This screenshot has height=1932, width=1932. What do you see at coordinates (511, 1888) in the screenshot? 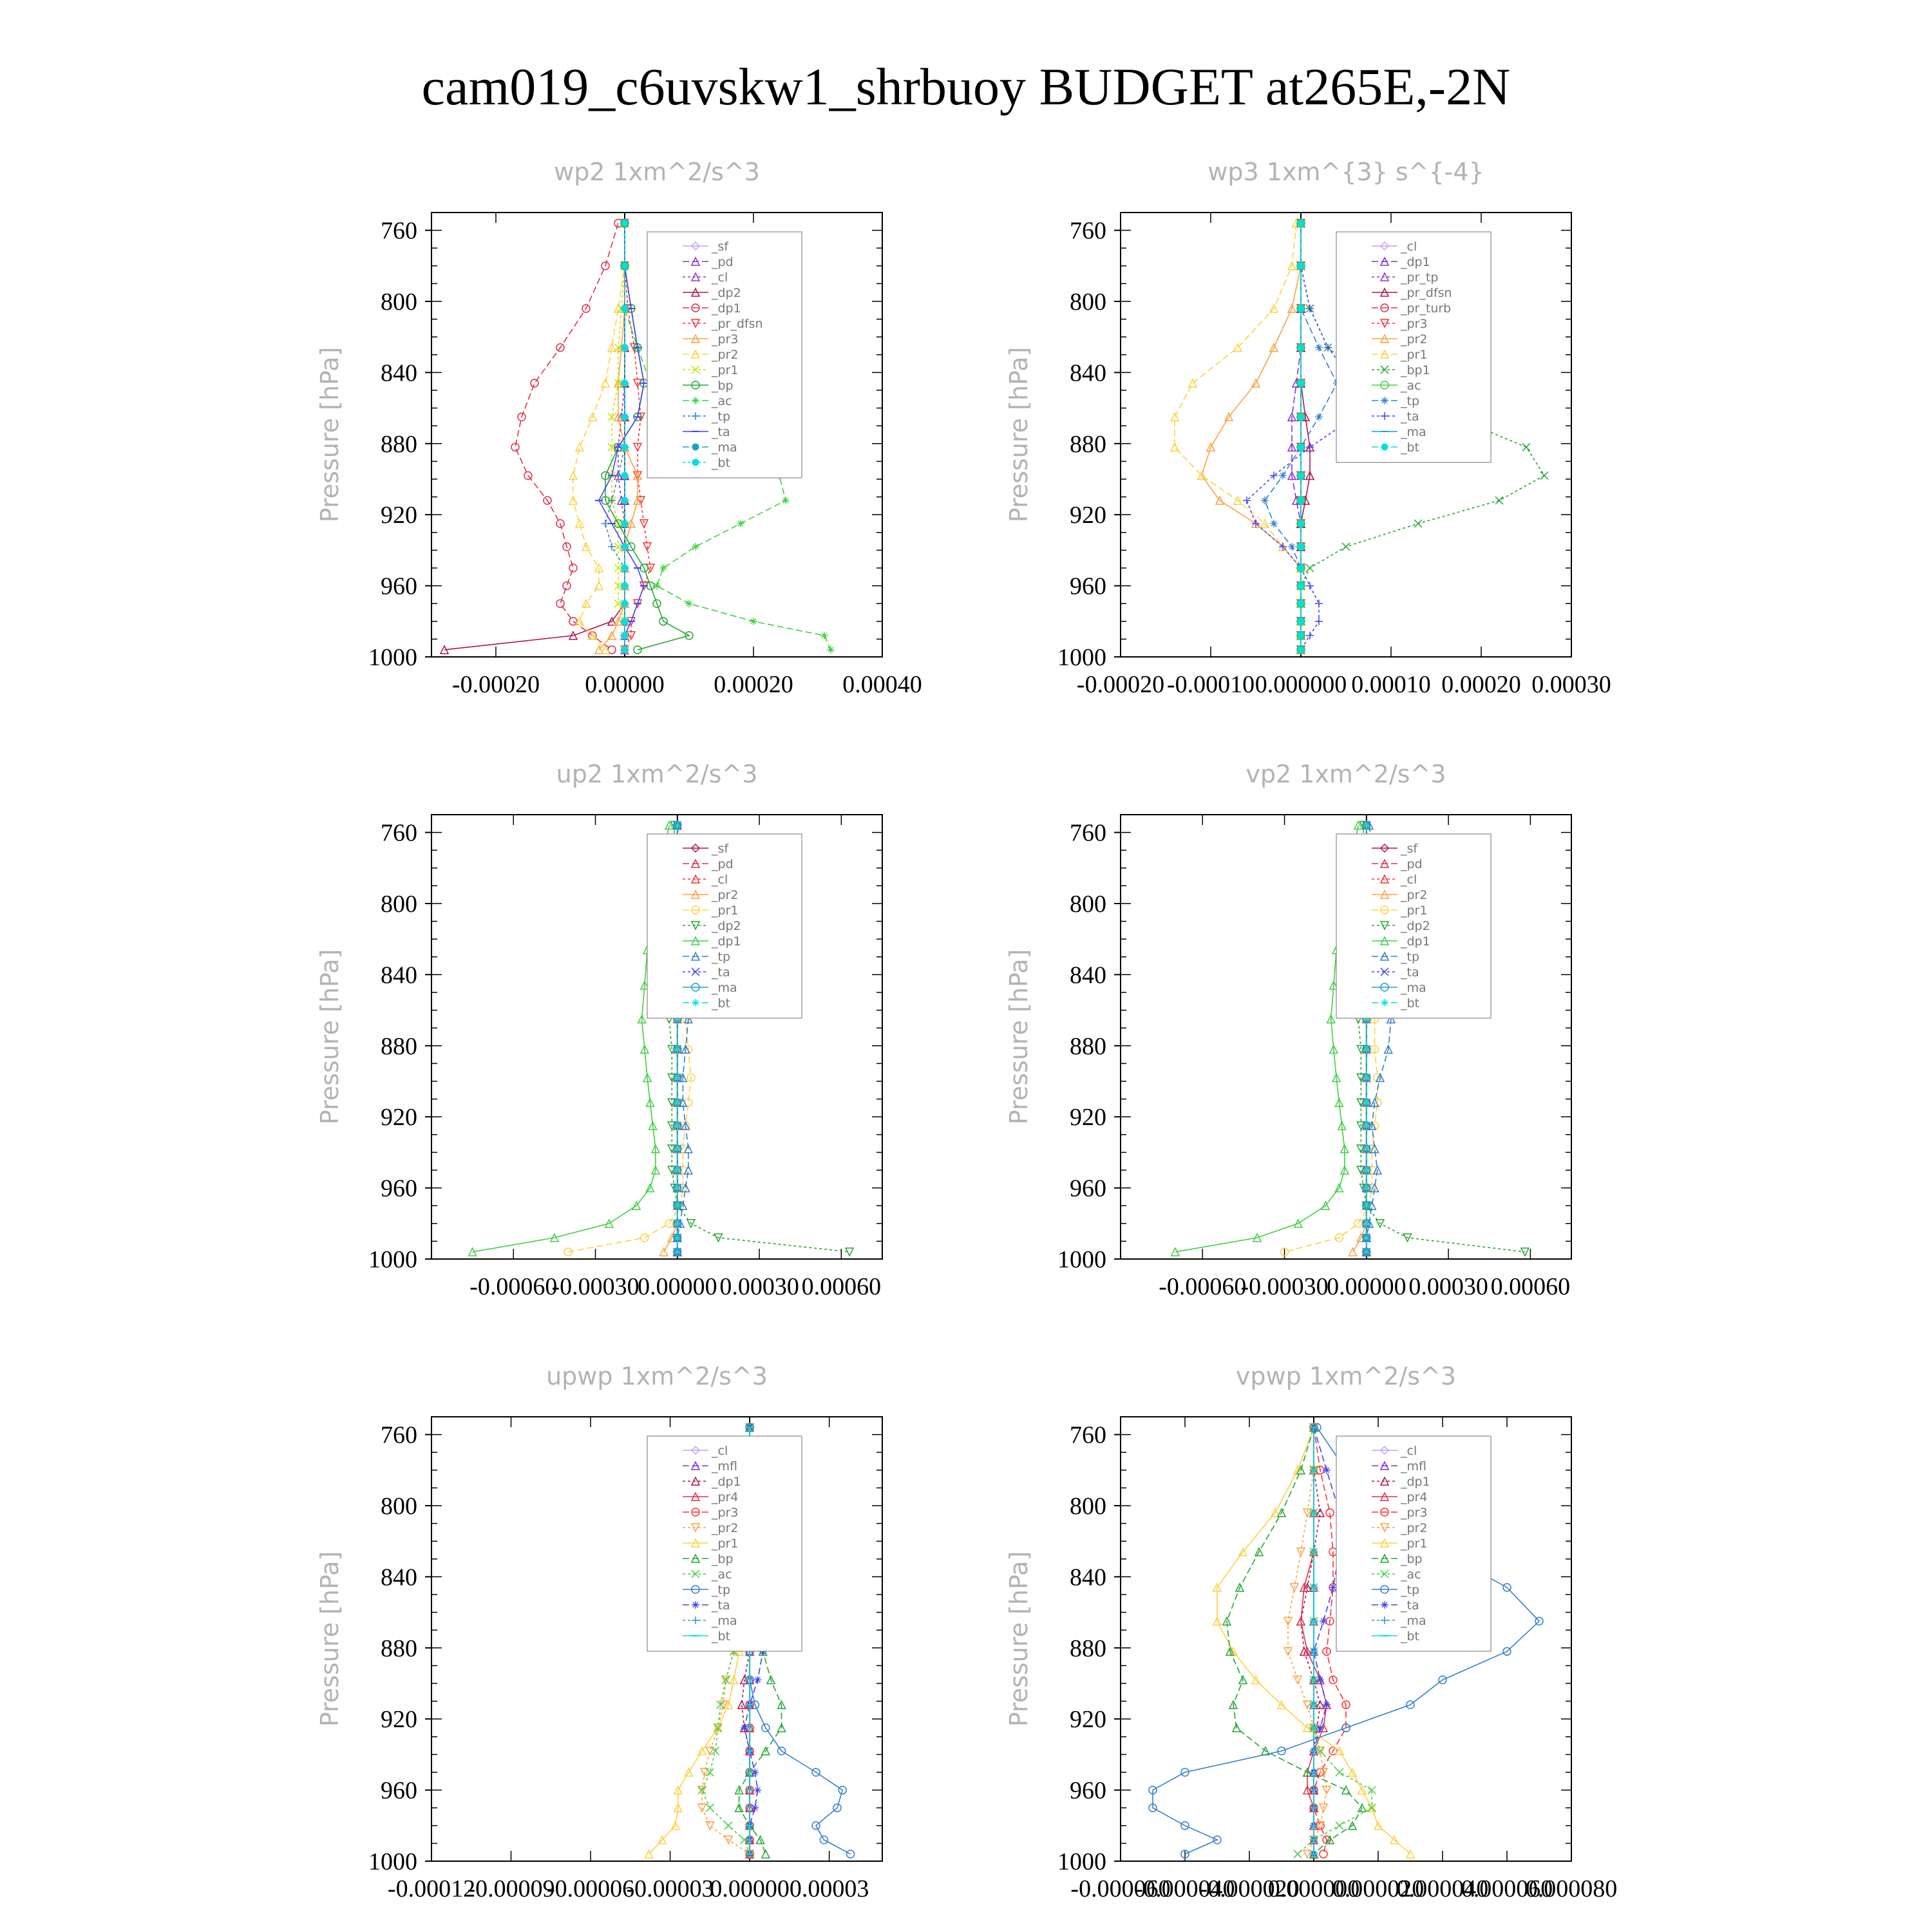
I see `x-tick-label: -0.00009` at bounding box center [511, 1888].